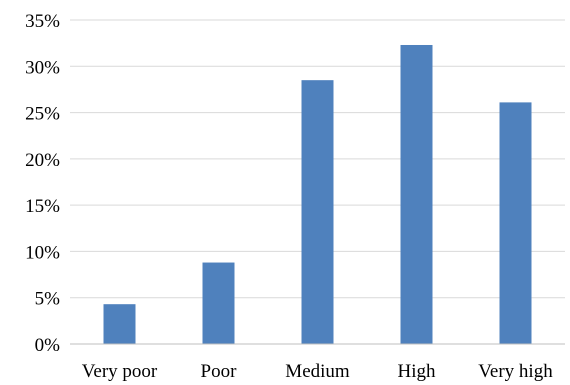 Image resolution: width=570 pixels, height=385 pixels. Describe the element at coordinates (42, 252) in the screenshot. I see `y-tick-label: 10%` at that location.